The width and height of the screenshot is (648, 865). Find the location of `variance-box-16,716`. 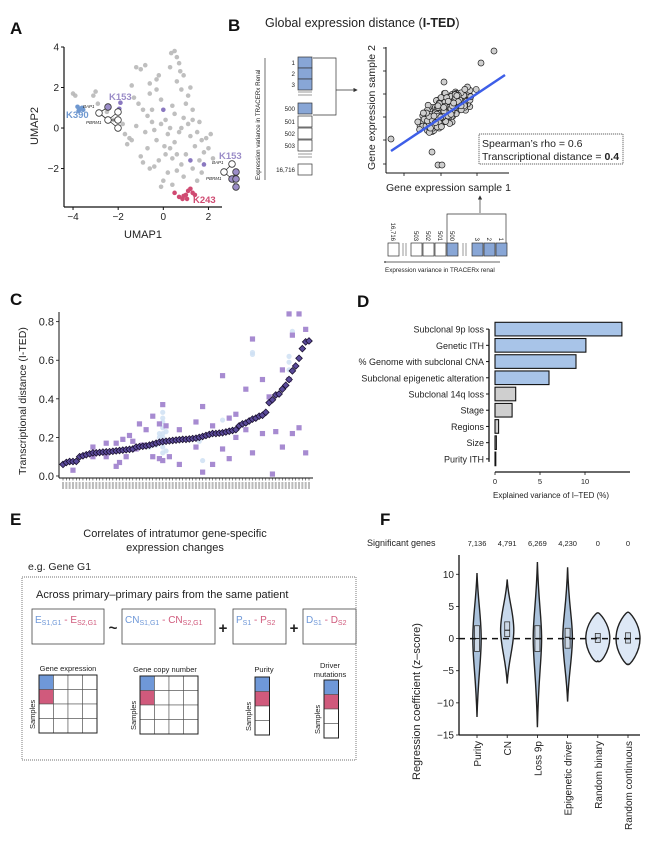

variance-box-16,716 is located at coordinates (305, 169).